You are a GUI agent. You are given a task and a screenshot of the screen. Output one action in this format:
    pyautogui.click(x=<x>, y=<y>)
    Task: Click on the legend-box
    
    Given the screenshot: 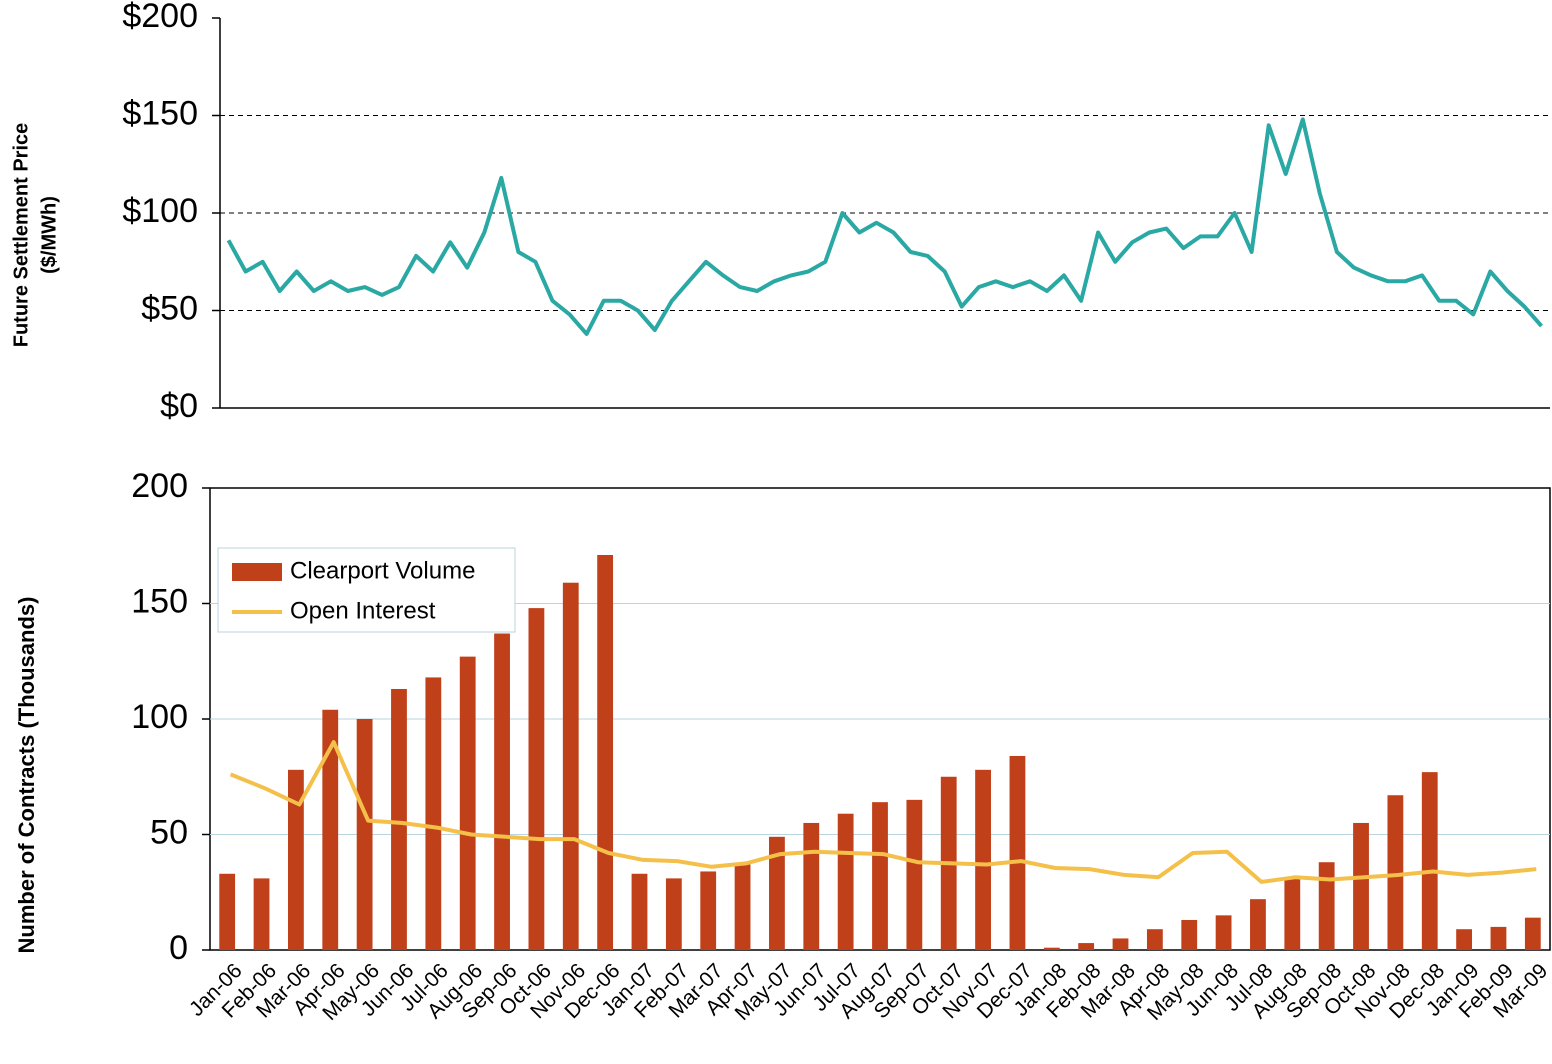 What is the action you would take?
    pyautogui.click(x=366, y=590)
    